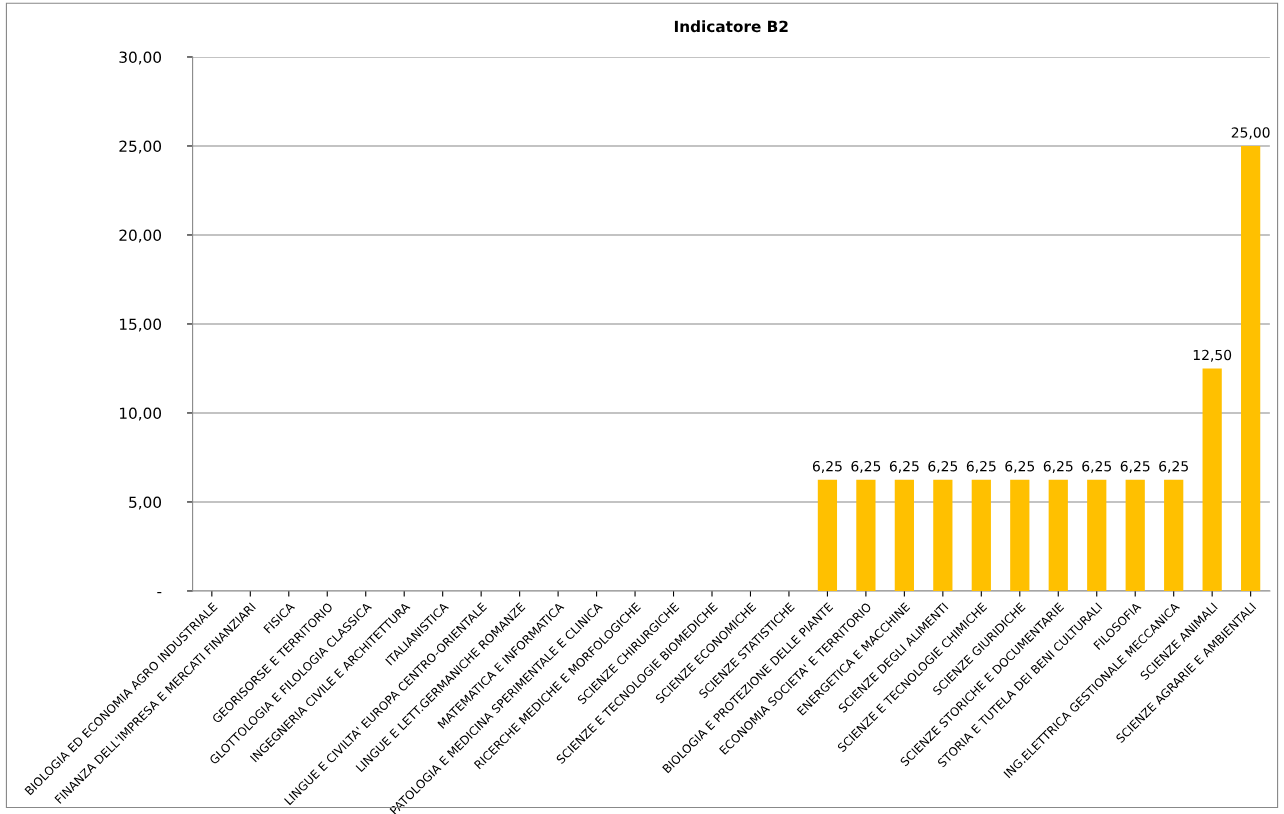 The height and width of the screenshot is (814, 1284). What do you see at coordinates (140, 58) in the screenshot?
I see `y-tick-label: 30,00` at bounding box center [140, 58].